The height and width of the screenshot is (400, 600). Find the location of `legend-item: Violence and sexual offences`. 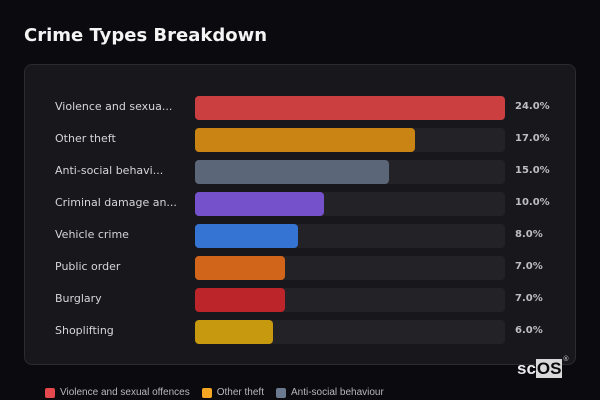

legend-item: Violence and sexual offences is located at coordinates (117, 392).